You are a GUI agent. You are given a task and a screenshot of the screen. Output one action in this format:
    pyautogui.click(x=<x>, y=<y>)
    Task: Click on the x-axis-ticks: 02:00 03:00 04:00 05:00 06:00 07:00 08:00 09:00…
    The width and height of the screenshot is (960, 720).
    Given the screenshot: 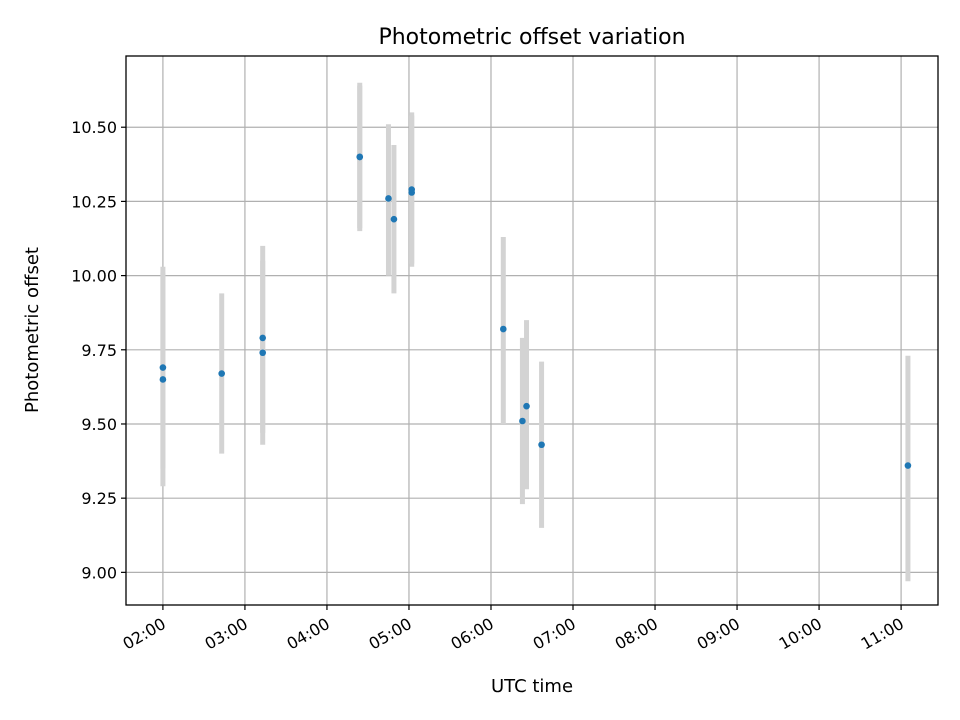 What is the action you would take?
    pyautogui.click(x=513, y=629)
    